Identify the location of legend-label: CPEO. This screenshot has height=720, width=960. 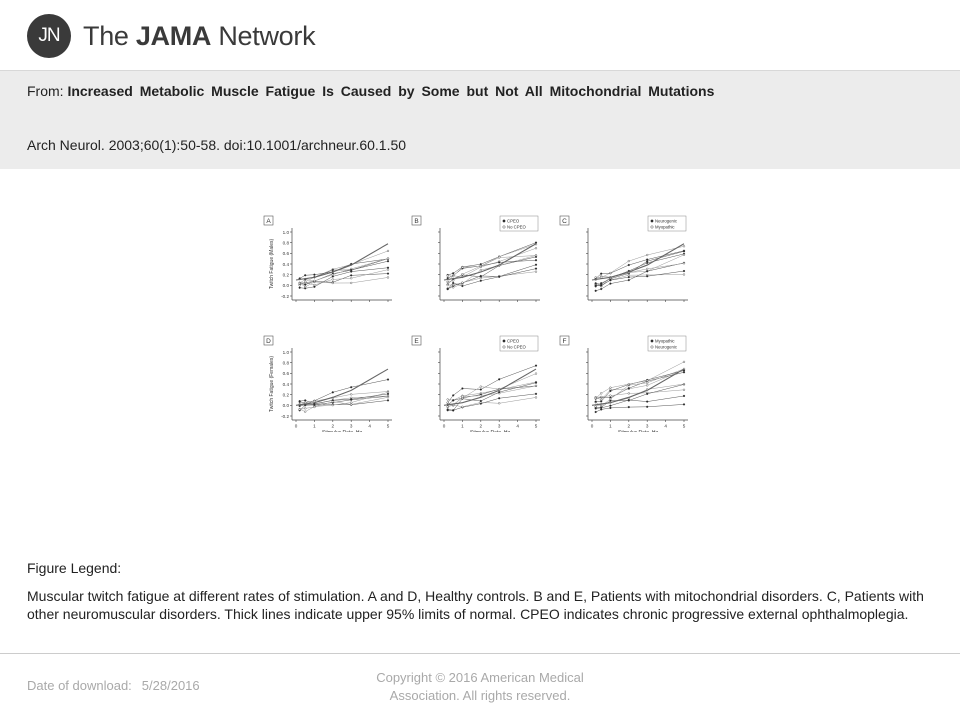
(513, 221).